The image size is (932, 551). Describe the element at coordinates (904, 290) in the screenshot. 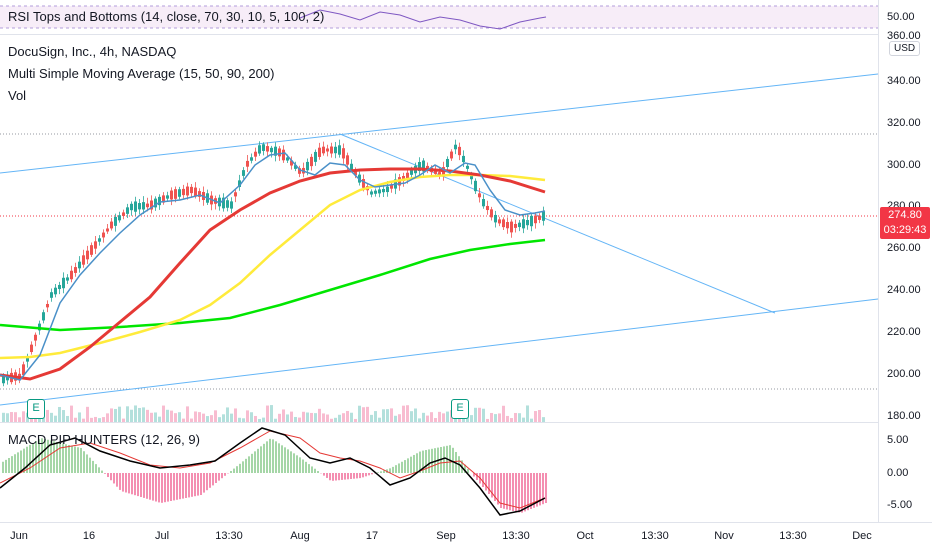

I see `price-tick: 240.00` at that location.